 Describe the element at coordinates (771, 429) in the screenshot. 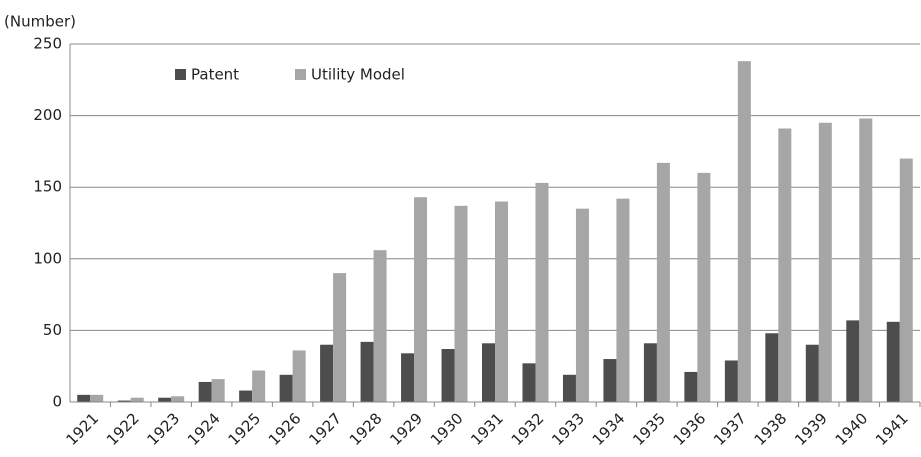

I see `x-tick-label: 1938` at that location.